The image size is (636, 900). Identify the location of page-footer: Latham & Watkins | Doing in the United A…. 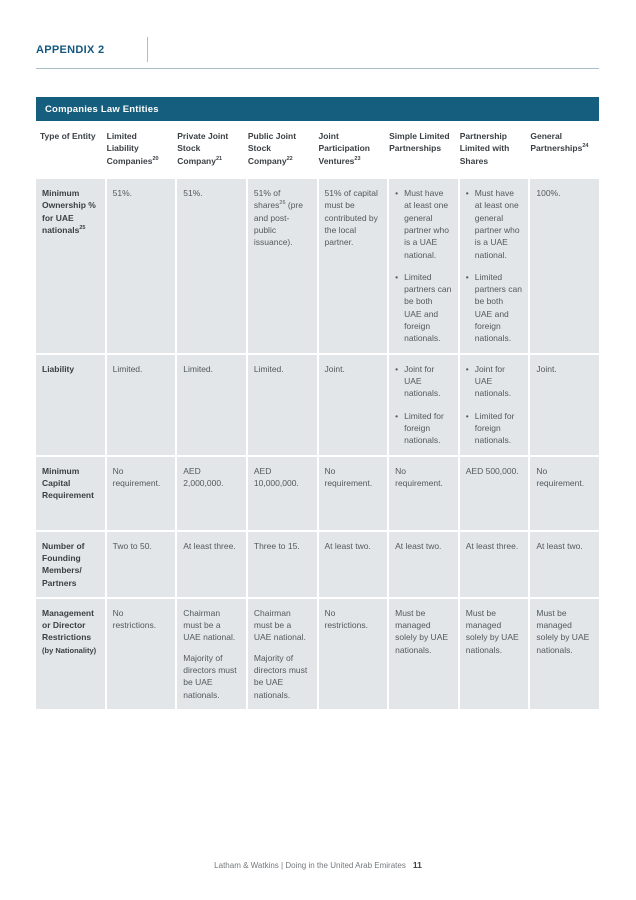
(318, 865).